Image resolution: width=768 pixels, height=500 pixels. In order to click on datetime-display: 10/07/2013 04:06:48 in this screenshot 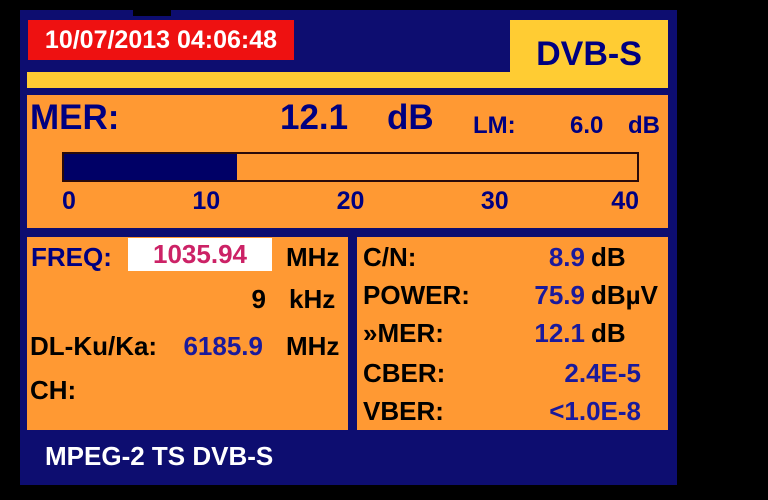, I will do `click(161, 40)`.